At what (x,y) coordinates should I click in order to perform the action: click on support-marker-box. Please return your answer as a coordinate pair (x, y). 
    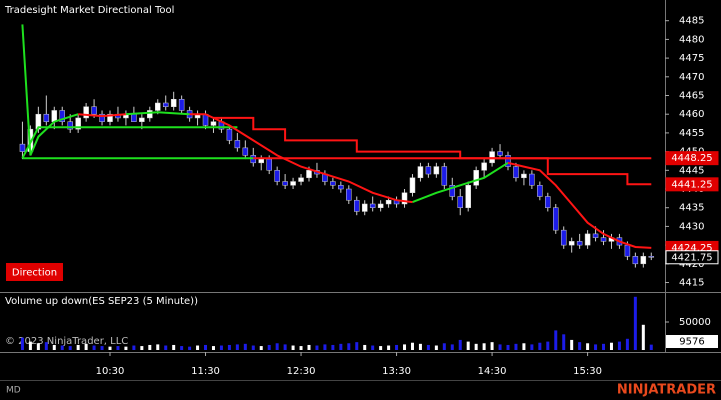
    Looking at the image, I should click on (692, 158).